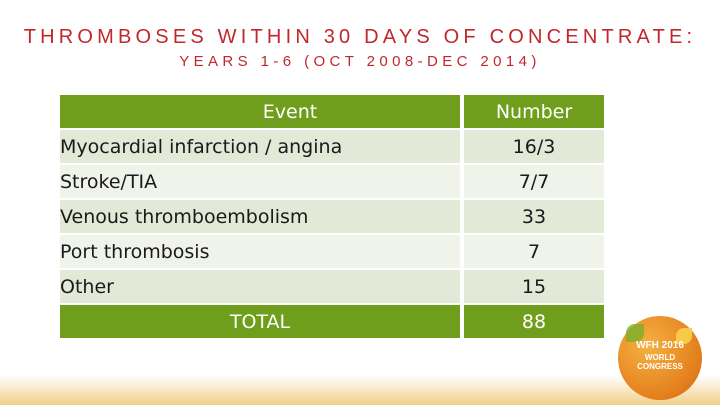 Image resolution: width=720 pixels, height=405 pixels. What do you see at coordinates (260, 182) in the screenshot?
I see `row-event: Stroke/TIA` at bounding box center [260, 182].